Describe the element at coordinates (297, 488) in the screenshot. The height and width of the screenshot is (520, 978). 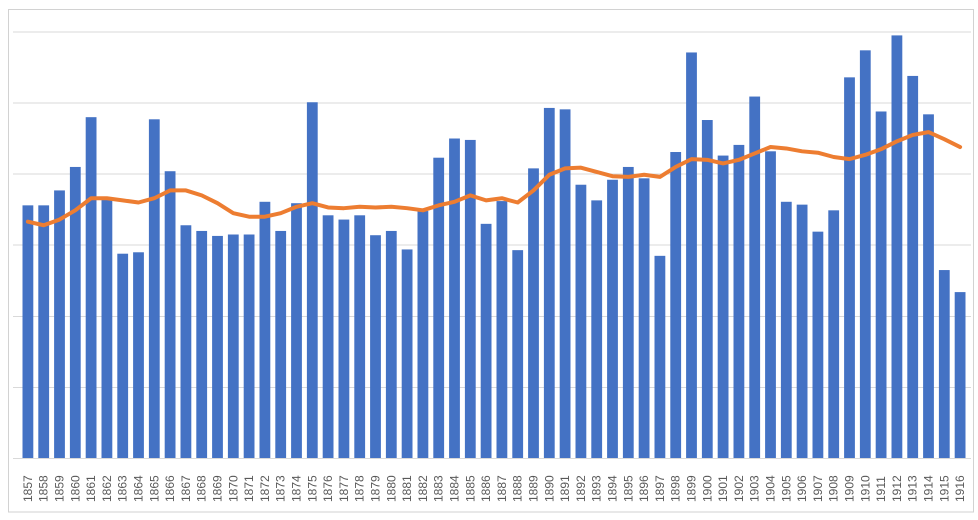
I see `x-axis-label-1874: 1874` at that location.